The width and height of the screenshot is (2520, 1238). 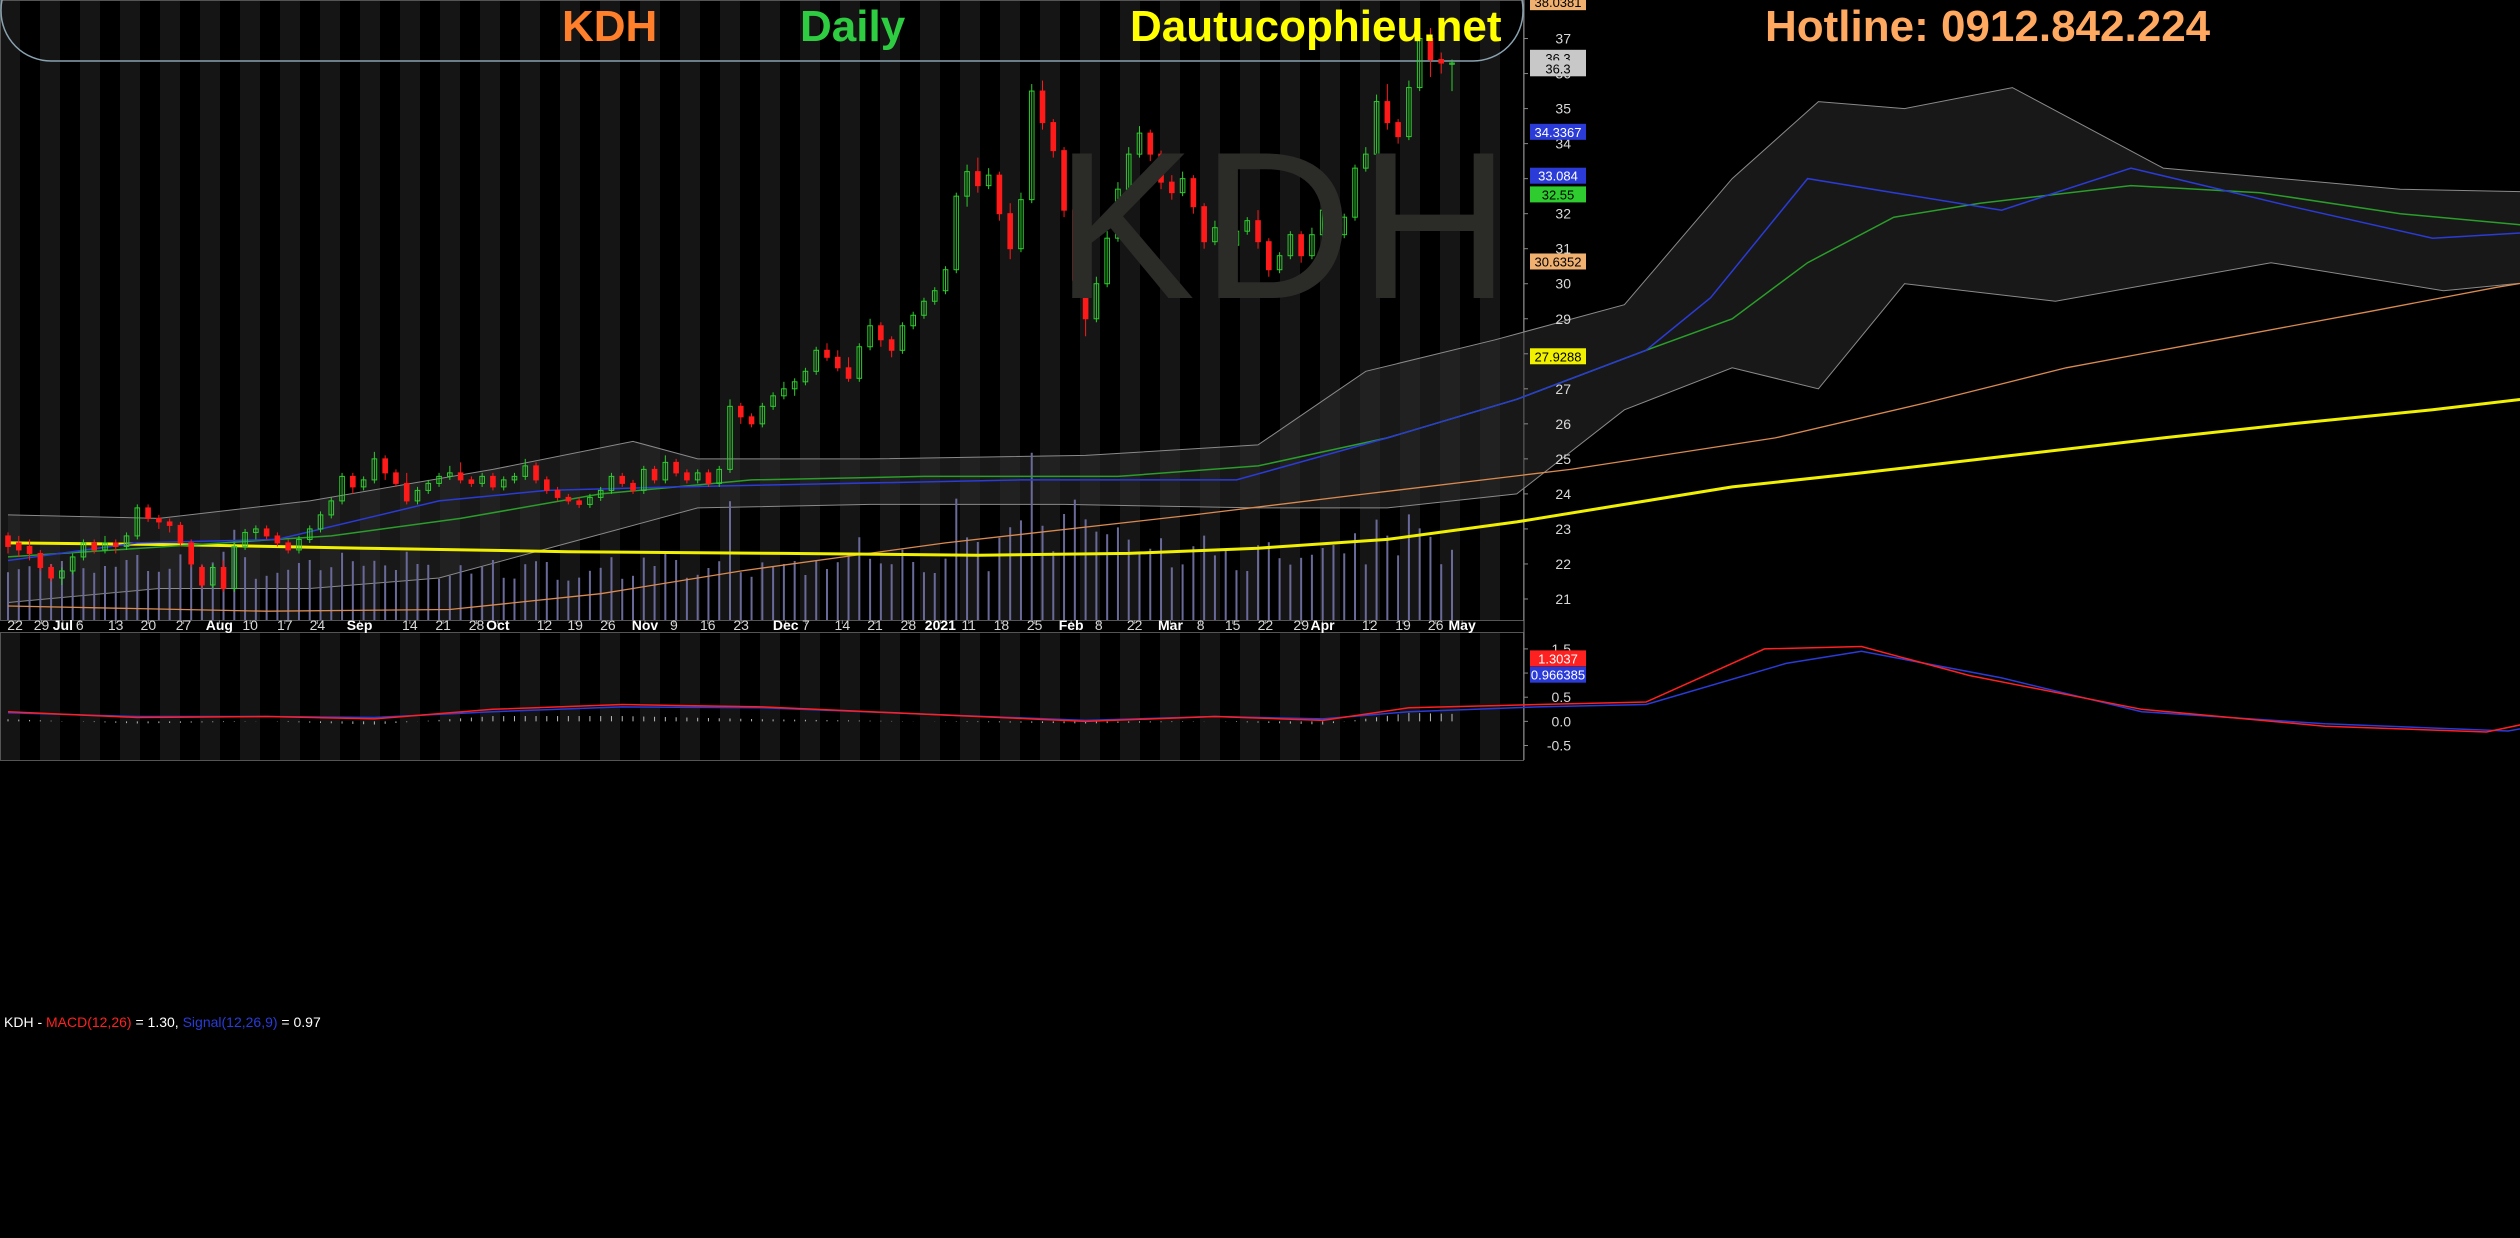 What do you see at coordinates (674, 625) in the screenshot?
I see `x-tick-label: 9` at bounding box center [674, 625].